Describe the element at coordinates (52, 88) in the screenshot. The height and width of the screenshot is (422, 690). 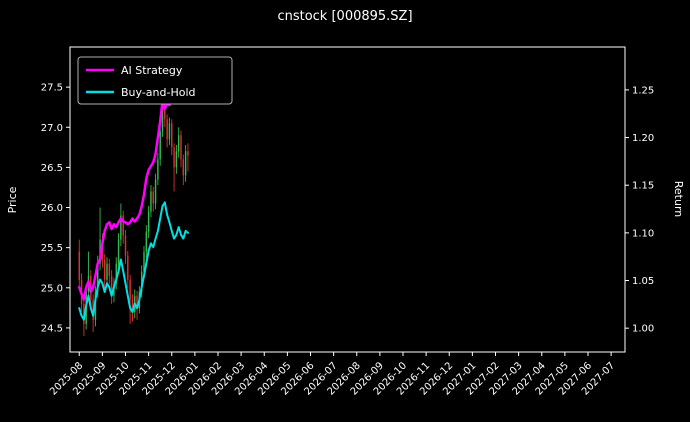
I see `price-tick-label: 27.5` at that location.